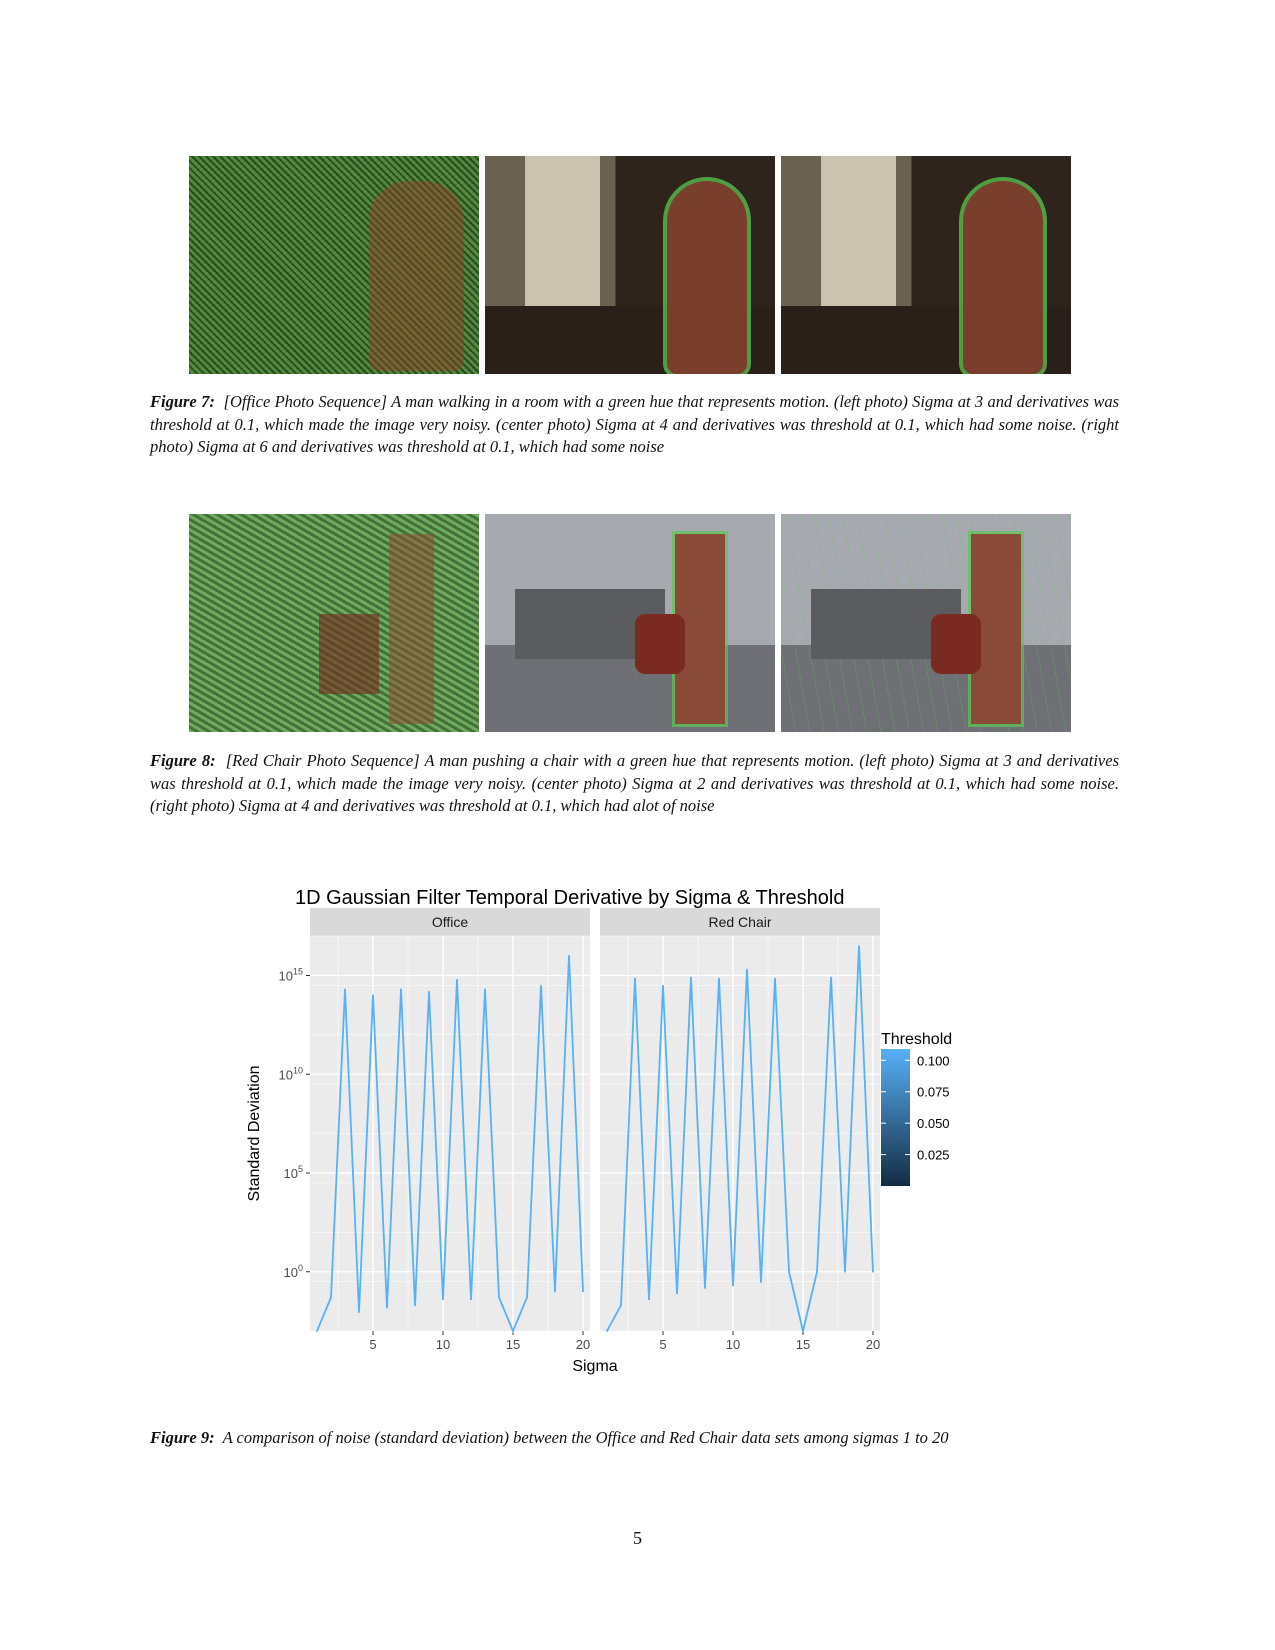 Image resolution: width=1275 pixels, height=1650 pixels. Describe the element at coordinates (291, 975) in the screenshot. I see `y-tick-label: 10¹⁵` at that location.